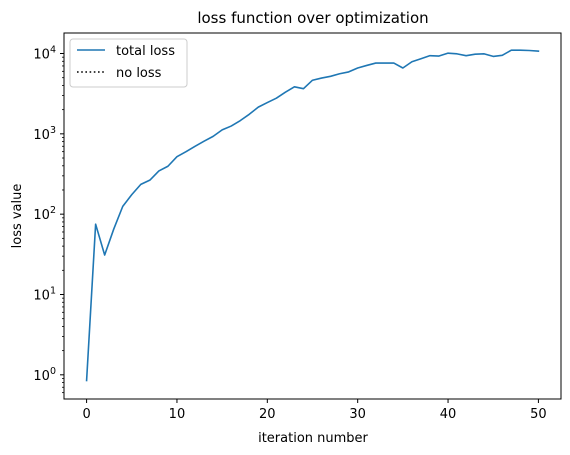 This screenshot has height=455, width=570. What do you see at coordinates (44, 294) in the screenshot?
I see `y-tick-label: 10¹` at bounding box center [44, 294].